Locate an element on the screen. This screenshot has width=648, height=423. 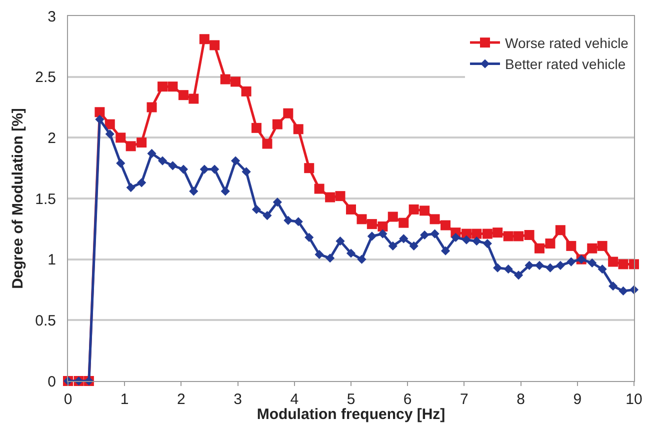
legend-label: Worse rated vehicle is located at coordinates (567, 43).